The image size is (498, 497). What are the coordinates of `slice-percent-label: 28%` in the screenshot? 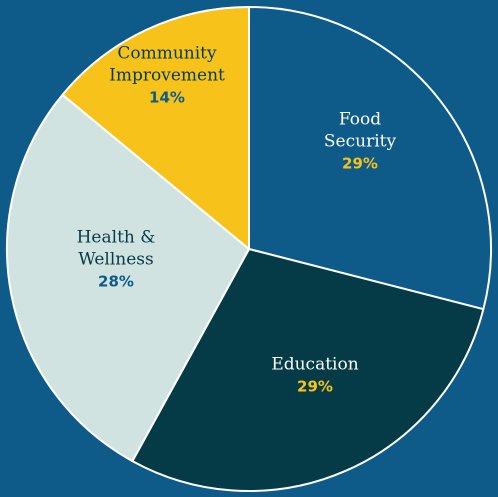 It's located at (116, 282).